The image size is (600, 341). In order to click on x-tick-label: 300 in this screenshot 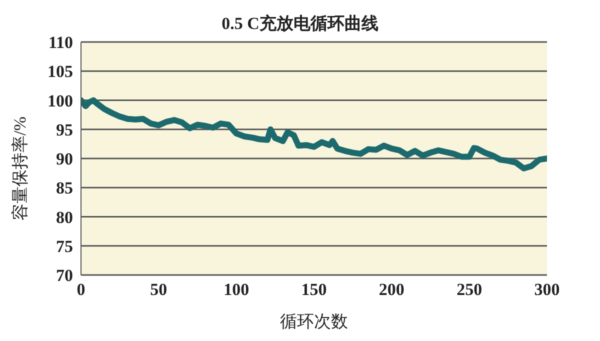, I will do `click(547, 290)`.